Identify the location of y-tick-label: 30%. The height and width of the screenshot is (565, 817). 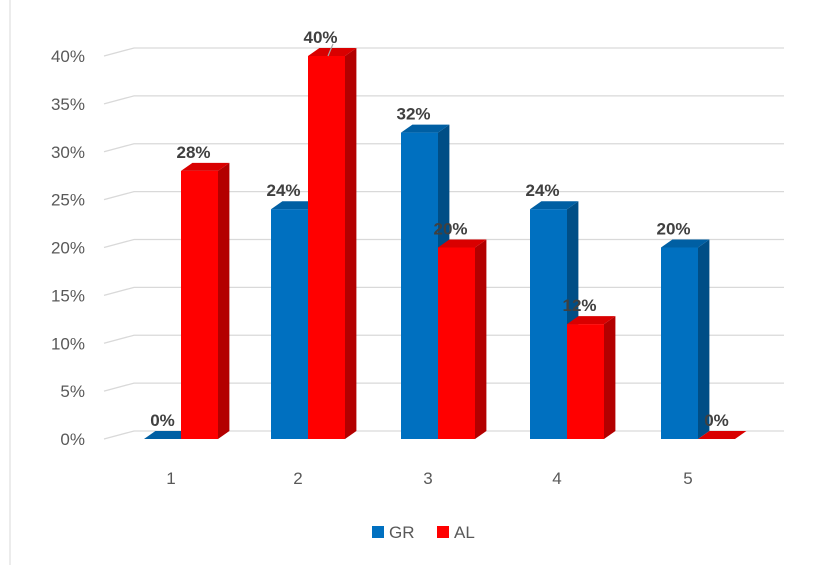
(68, 152).